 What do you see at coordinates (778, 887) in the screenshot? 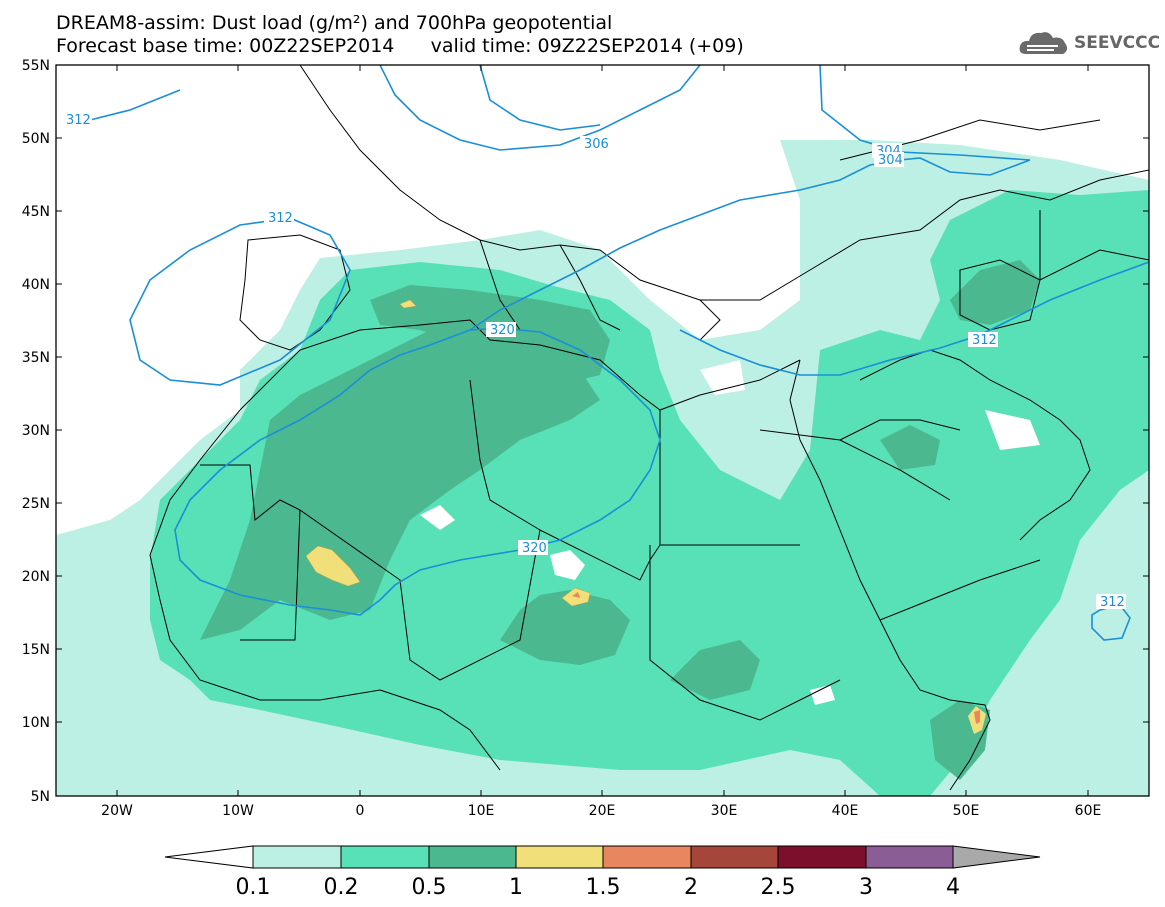
I see `colorbar-tick: 2.5` at bounding box center [778, 887].